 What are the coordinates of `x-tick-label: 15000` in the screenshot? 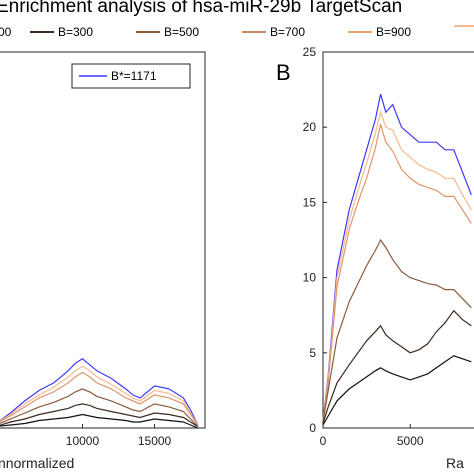 It's located at (155, 441).